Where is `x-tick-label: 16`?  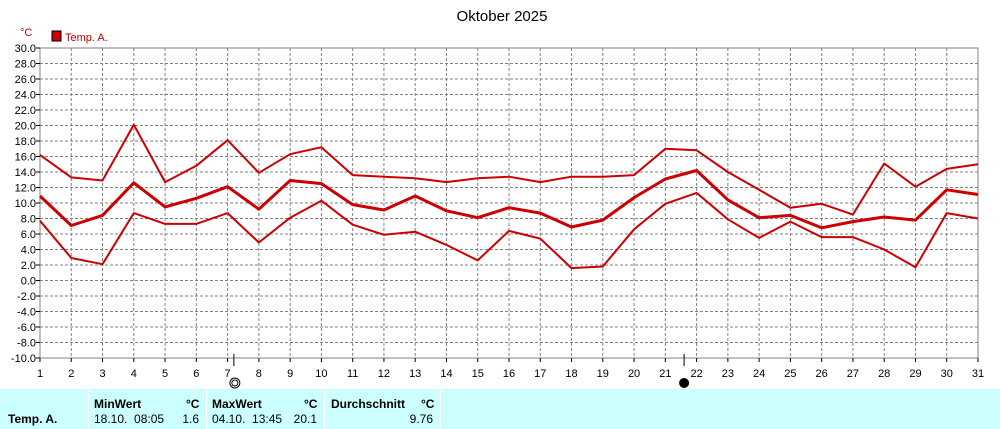
x-tick-label: 16 is located at coordinates (509, 374).